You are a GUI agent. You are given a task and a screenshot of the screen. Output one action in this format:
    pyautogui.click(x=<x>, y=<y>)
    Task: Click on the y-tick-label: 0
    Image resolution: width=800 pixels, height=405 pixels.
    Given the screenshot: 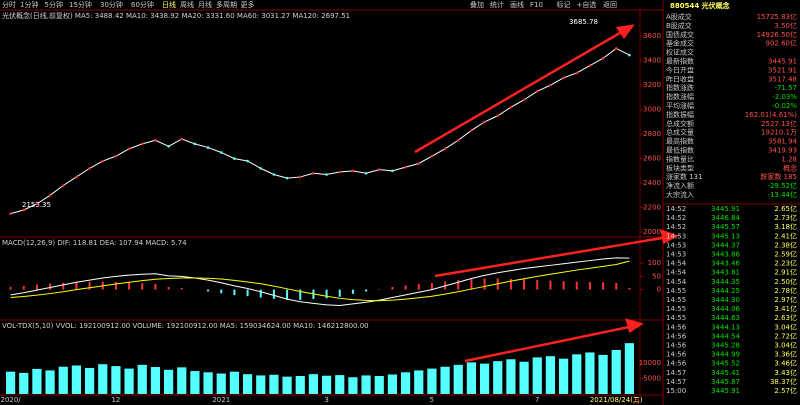 What is the action you would take?
    pyautogui.click(x=659, y=290)
    